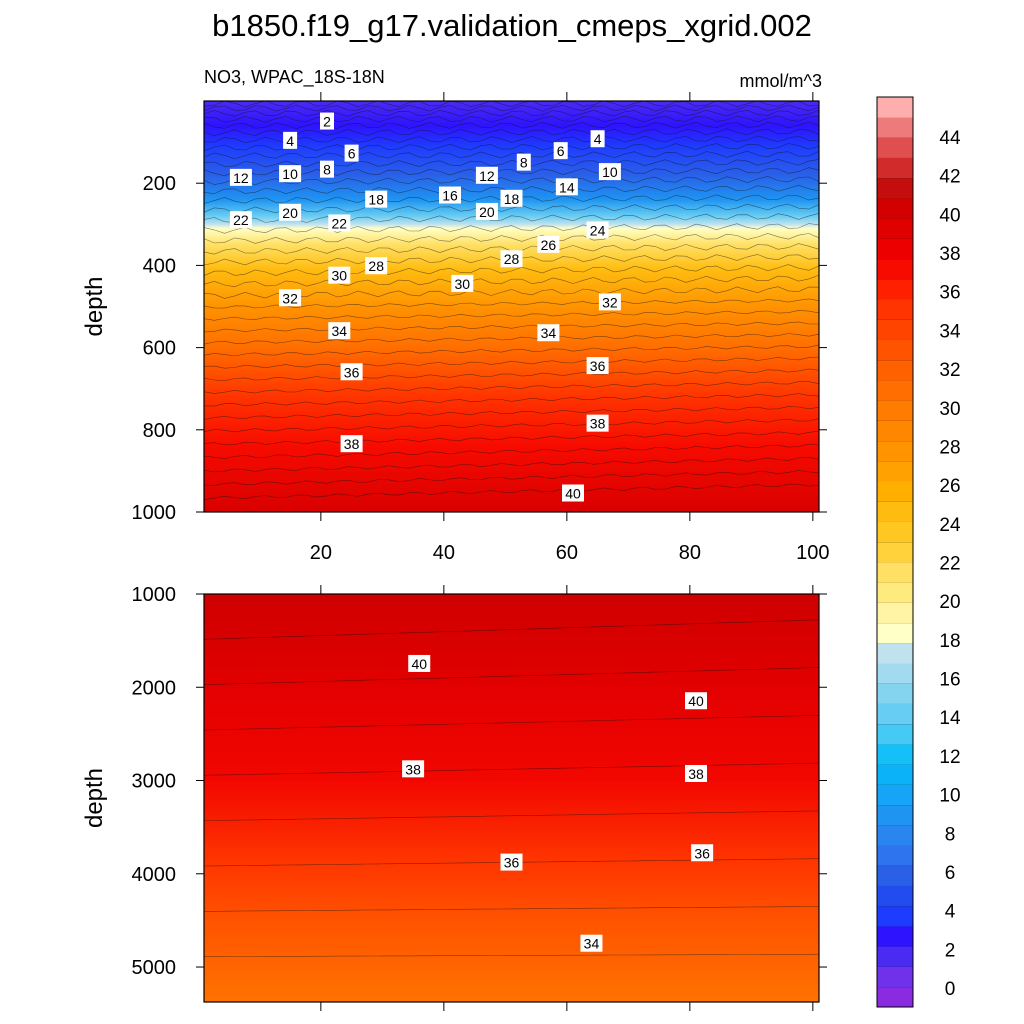 This screenshot has width=1024, height=1024. I want to click on upper-contour-label: 28, so click(511, 259).